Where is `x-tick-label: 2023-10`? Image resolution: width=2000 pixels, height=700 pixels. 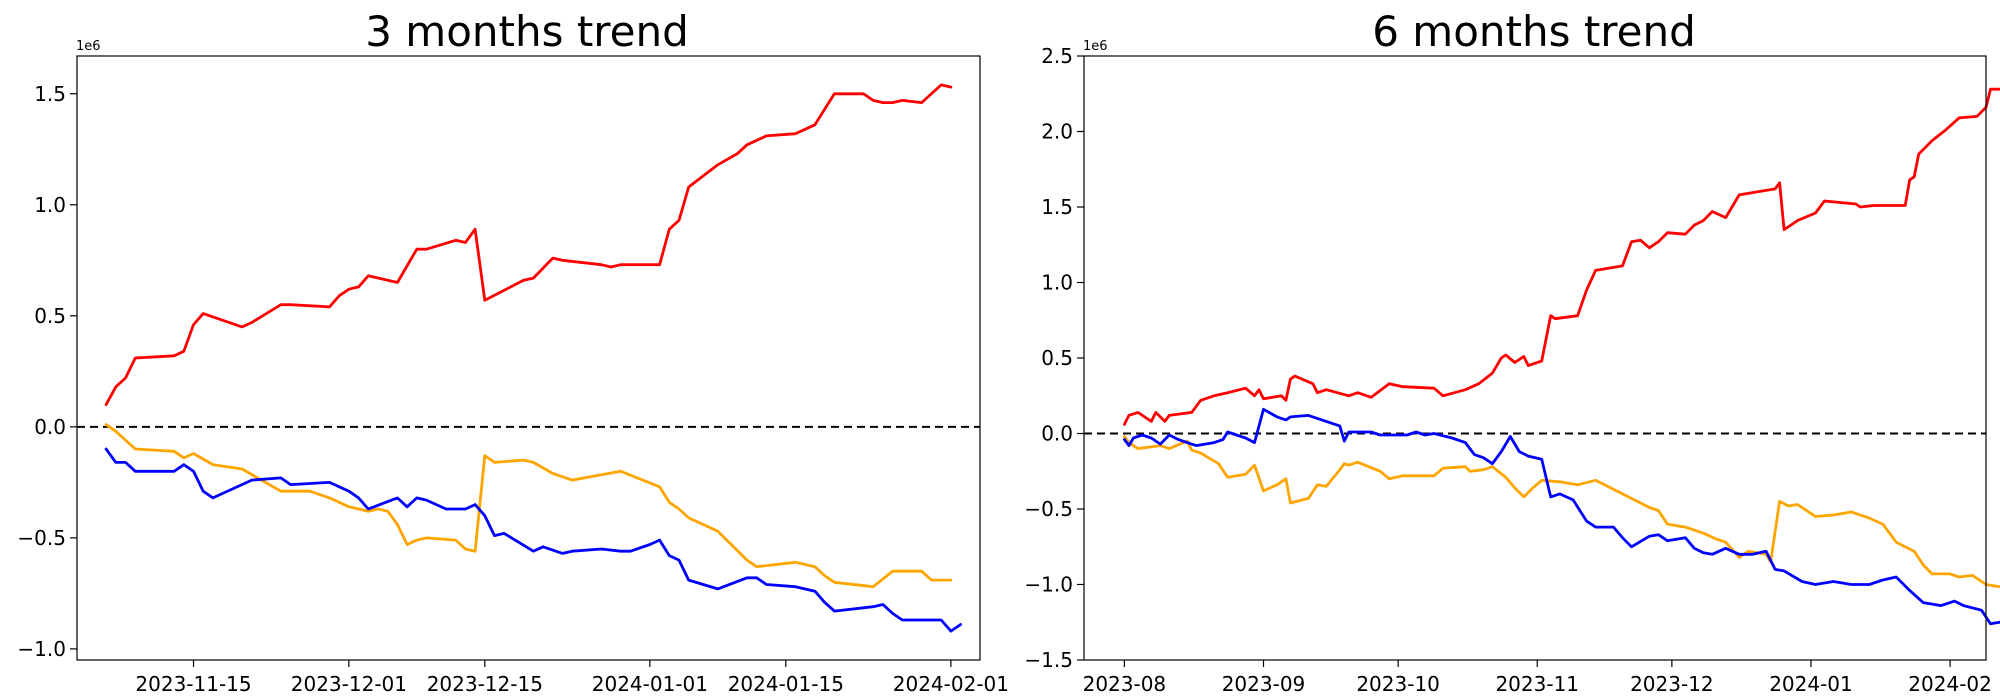
x-tick-label: 2023-10 is located at coordinates (1398, 684).